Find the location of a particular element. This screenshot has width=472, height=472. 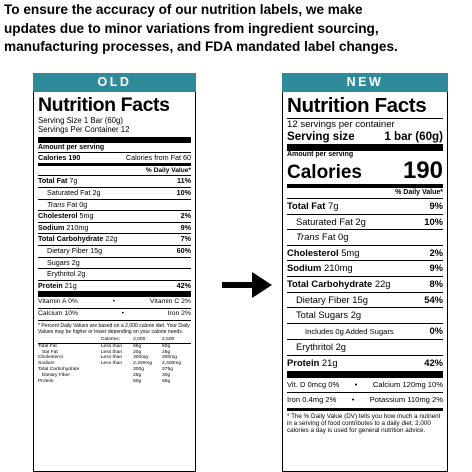

new-trans-label: Trans is located at coordinates (308, 237).